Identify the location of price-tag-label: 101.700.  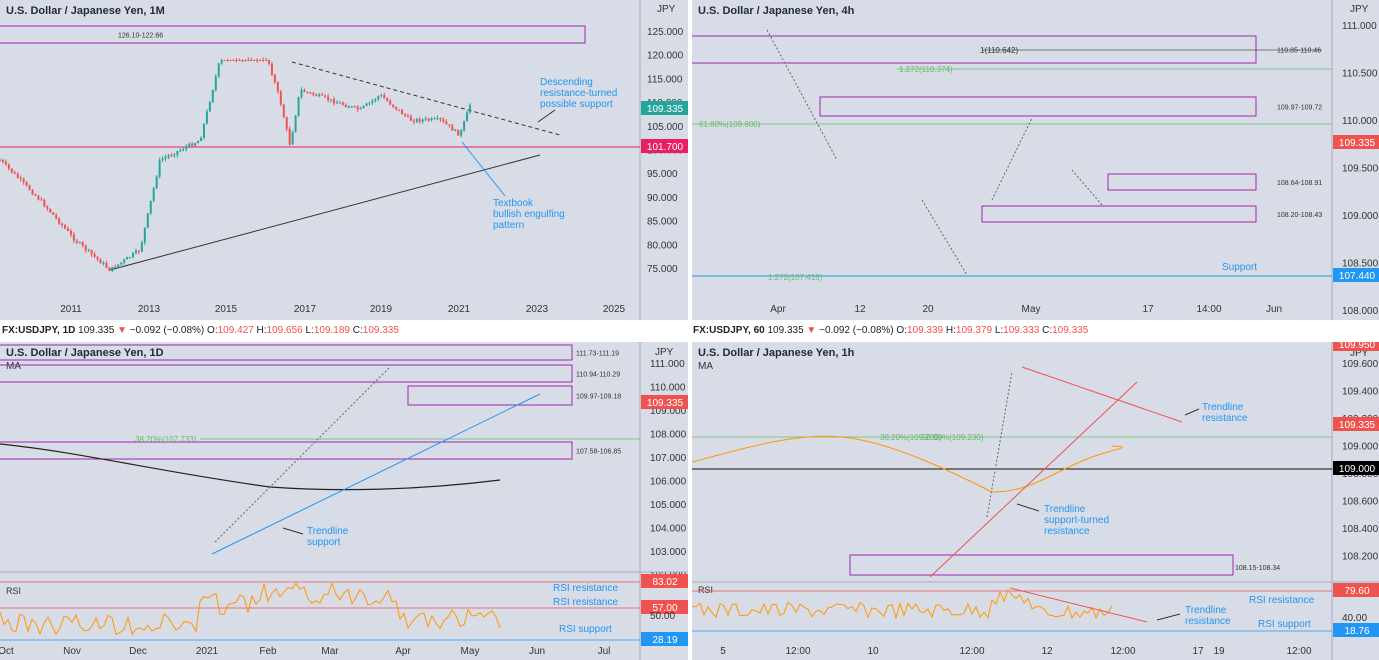
(665, 147).